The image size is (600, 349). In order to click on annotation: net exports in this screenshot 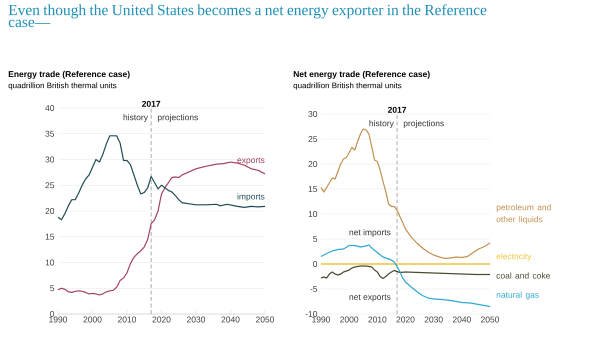, I will do `click(370, 298)`.